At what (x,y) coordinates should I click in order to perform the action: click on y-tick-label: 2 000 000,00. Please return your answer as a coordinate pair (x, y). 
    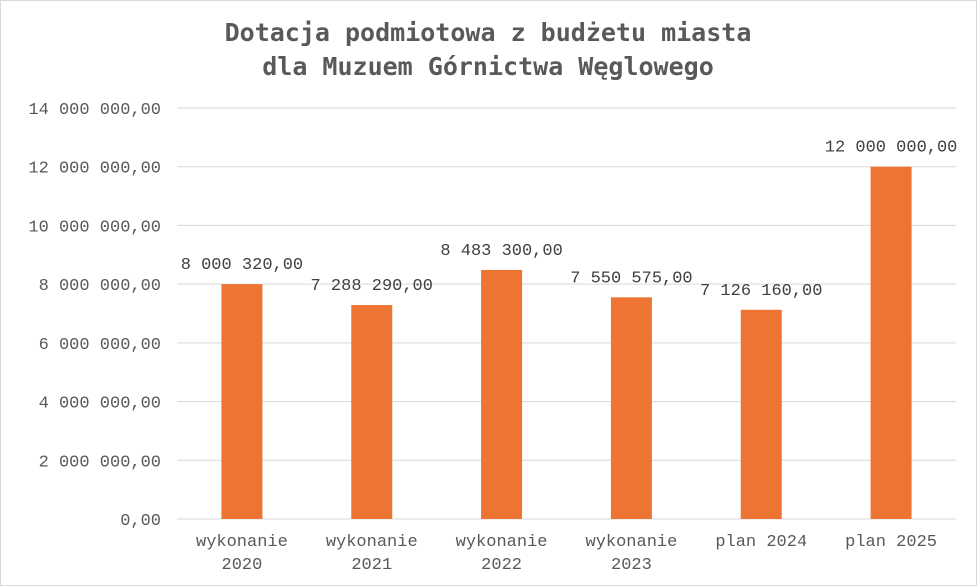
    Looking at the image, I should click on (100, 462).